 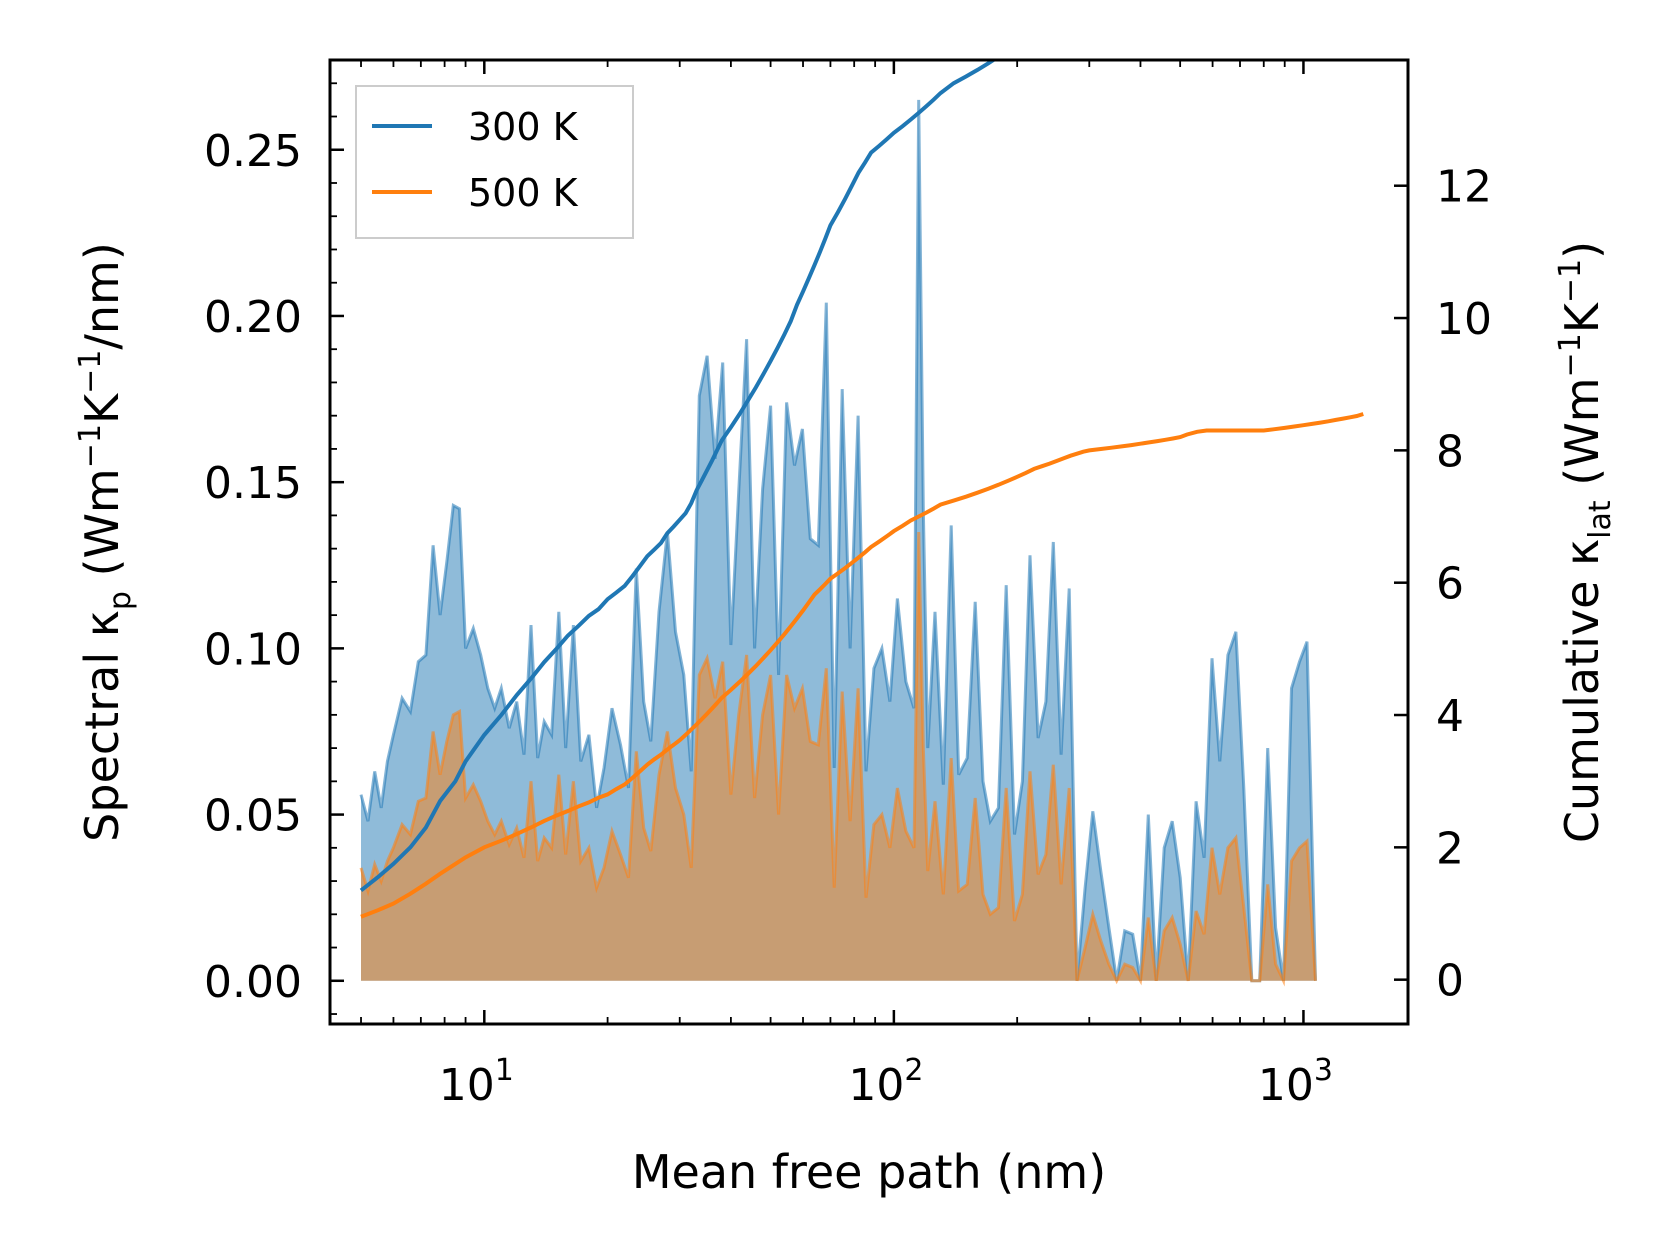 I want to click on y-axis-right-label: Cumulative κlat (Wm−1K−1), so click(x=1585, y=542).